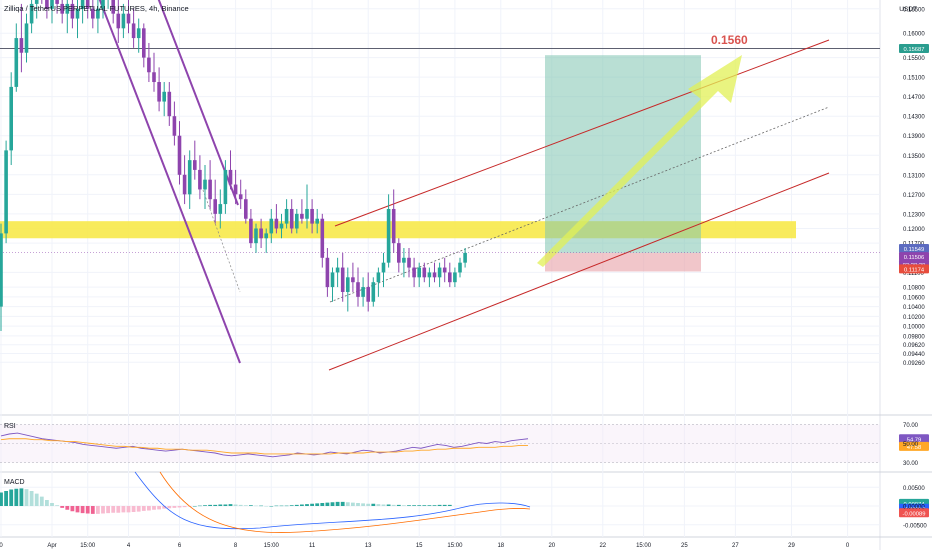 This screenshot has width=932, height=550. What do you see at coordinates (914, 48) in the screenshot?
I see `target-price-tag-bg` at bounding box center [914, 48].